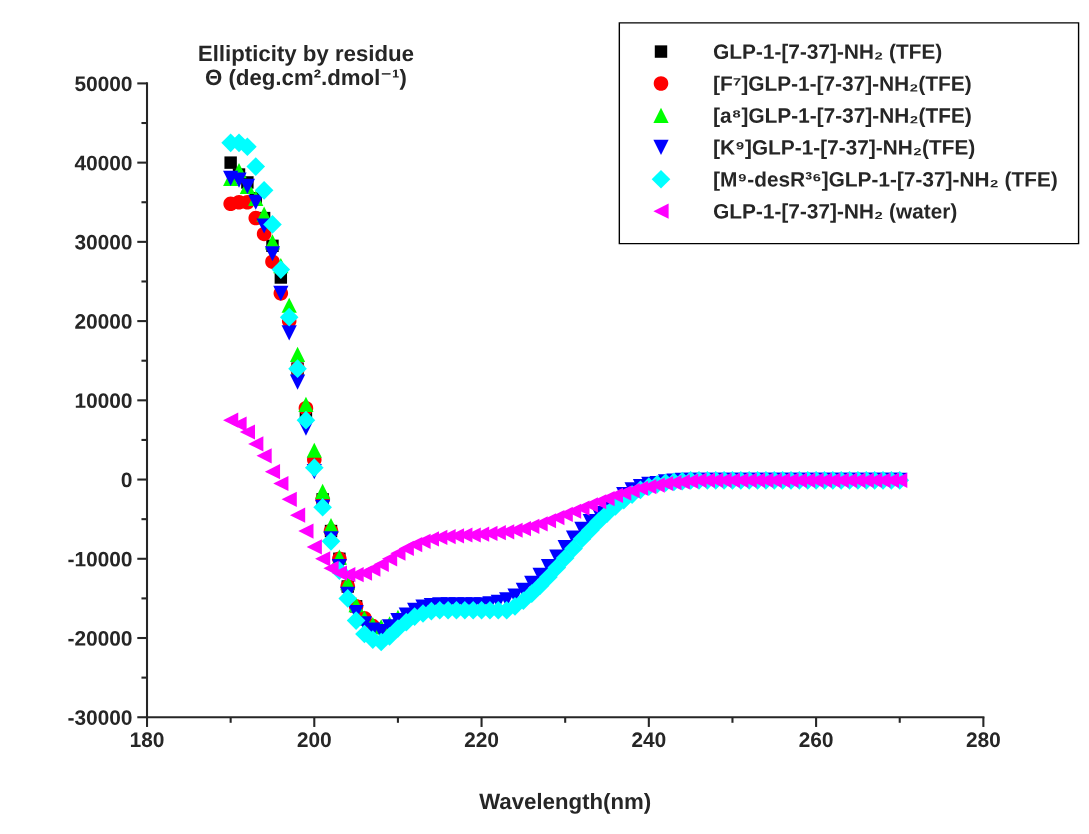 Image resolution: width=1089 pixels, height=834 pixels. Describe the element at coordinates (885, 181) in the screenshot. I see `legend-label: [M⁹-desR³⁶]GLP-1-[7-37]-NH₂ (TFE)` at that location.